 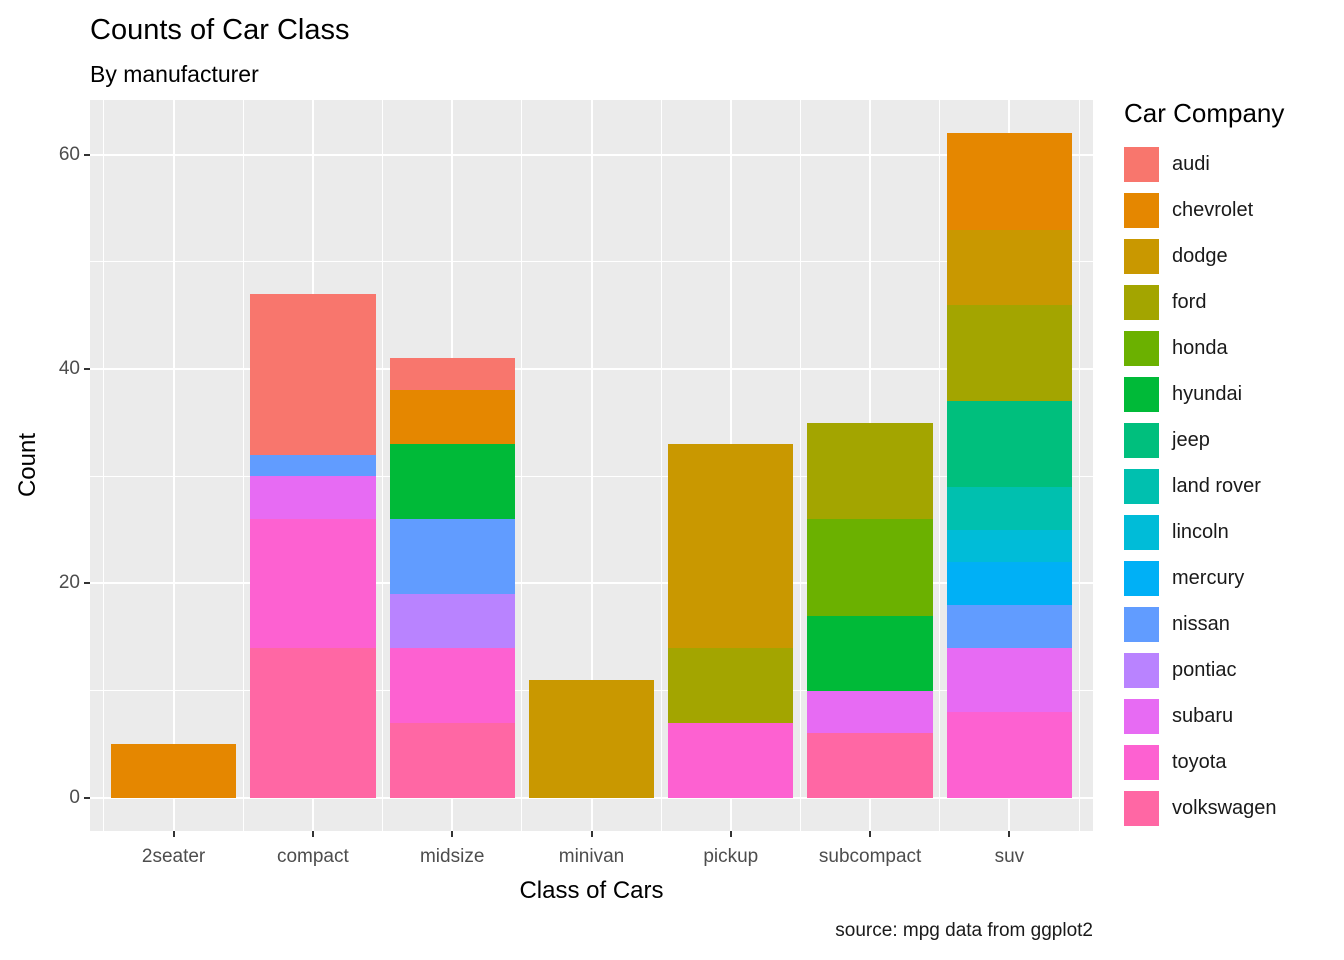 What do you see at coordinates (1233, 440) in the screenshot?
I see `legend-item-jeep: jeep` at bounding box center [1233, 440].